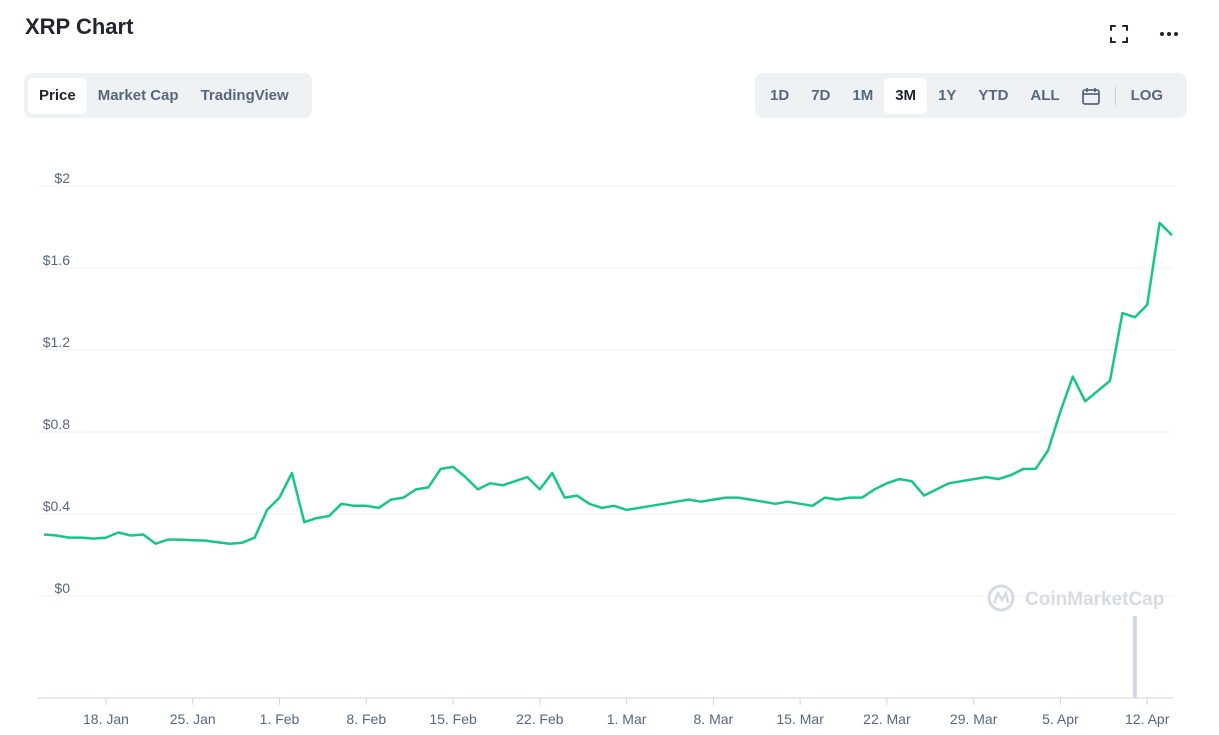 The image size is (1219, 735). What do you see at coordinates (1147, 719) in the screenshot?
I see `x-tick-label: 12. Apr` at bounding box center [1147, 719].